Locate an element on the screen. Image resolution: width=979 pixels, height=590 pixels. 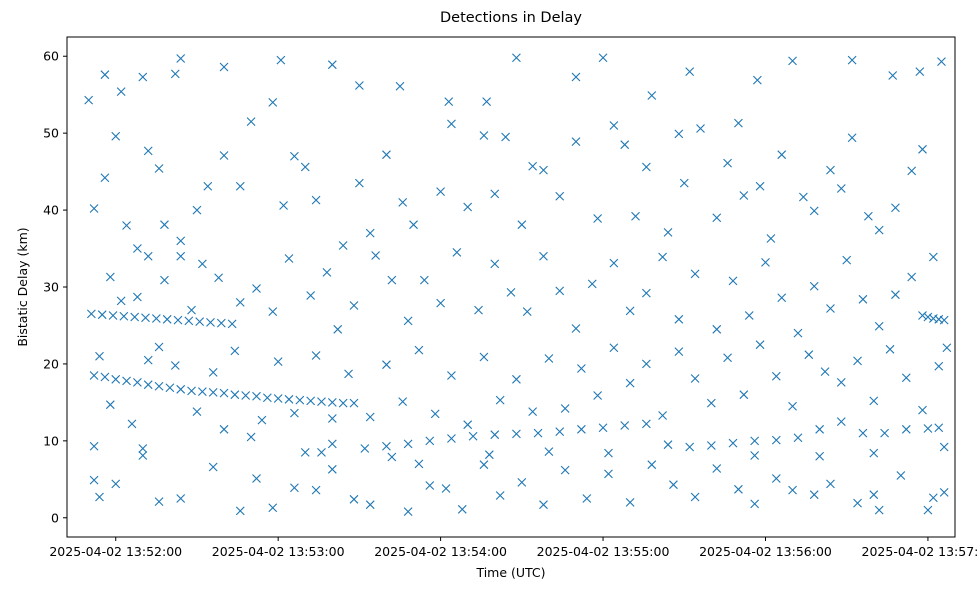
chart-title: Detections in Delay is located at coordinates (511, 18).